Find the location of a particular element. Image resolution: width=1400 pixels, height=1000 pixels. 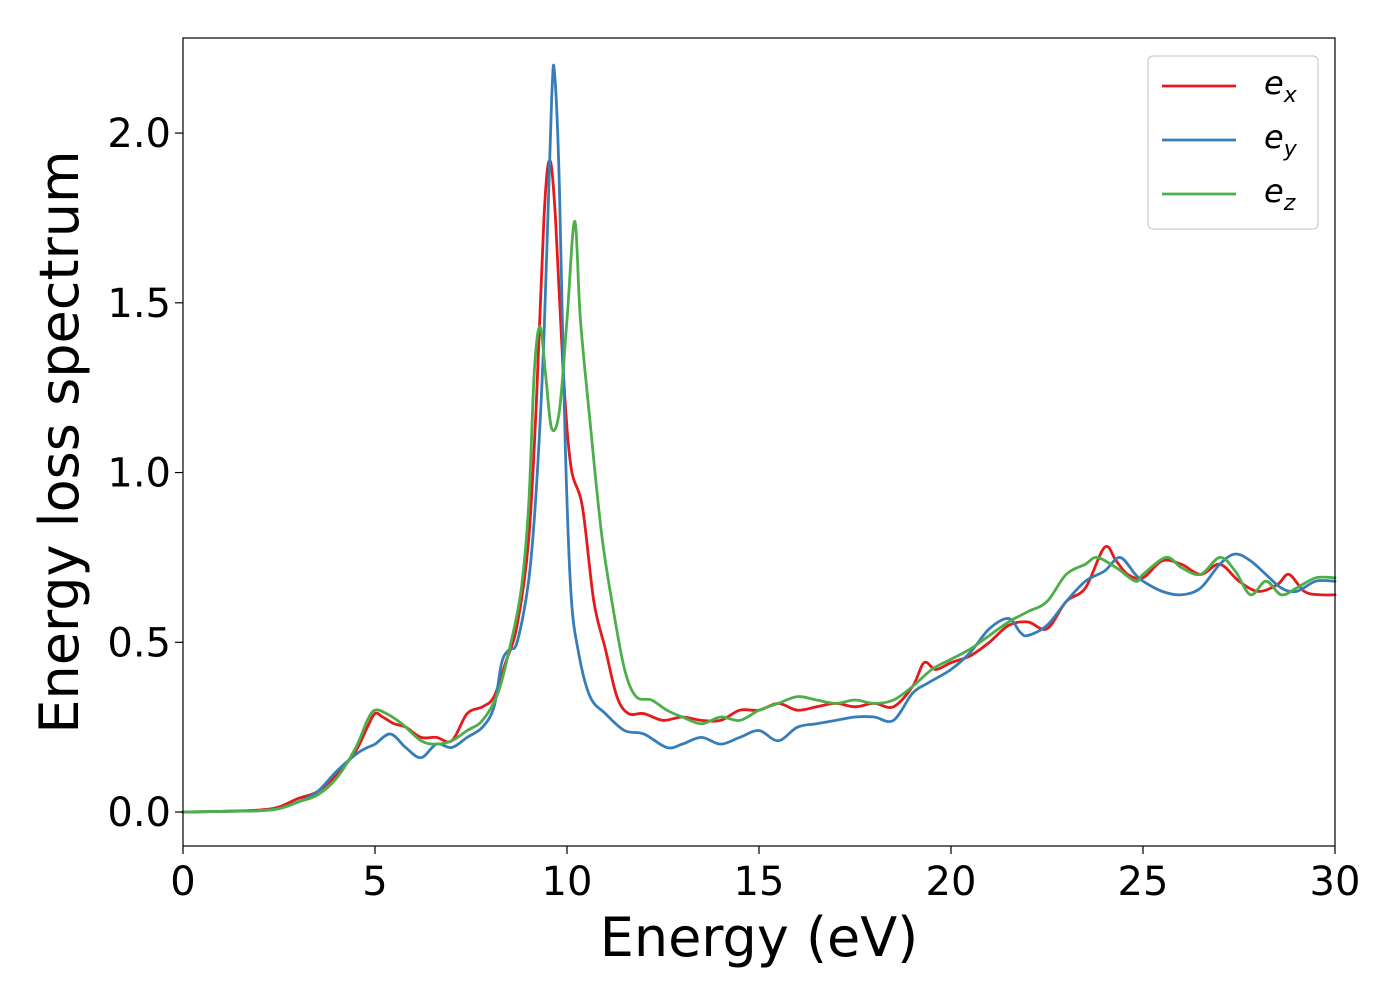

x-axis: 0 5 10 15 20 25 30 is located at coordinates (765, 875).